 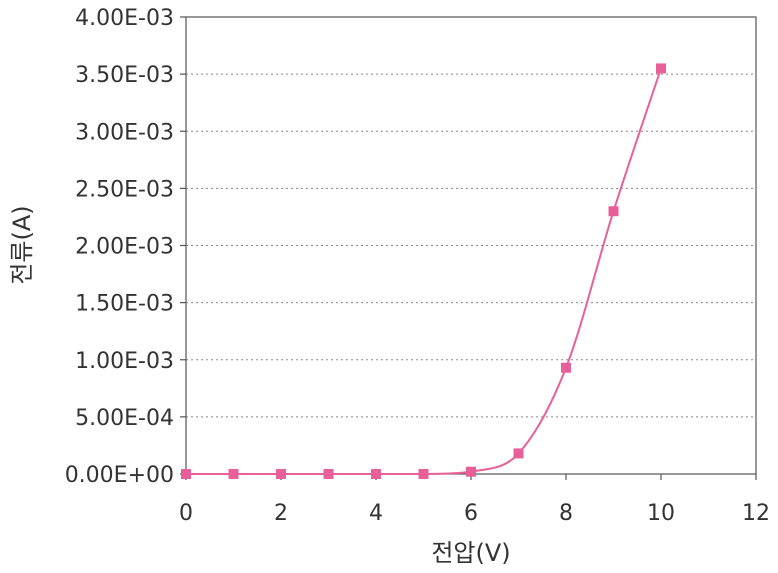 I want to click on y-tick-label: 1.50E-03, so click(x=124, y=304).